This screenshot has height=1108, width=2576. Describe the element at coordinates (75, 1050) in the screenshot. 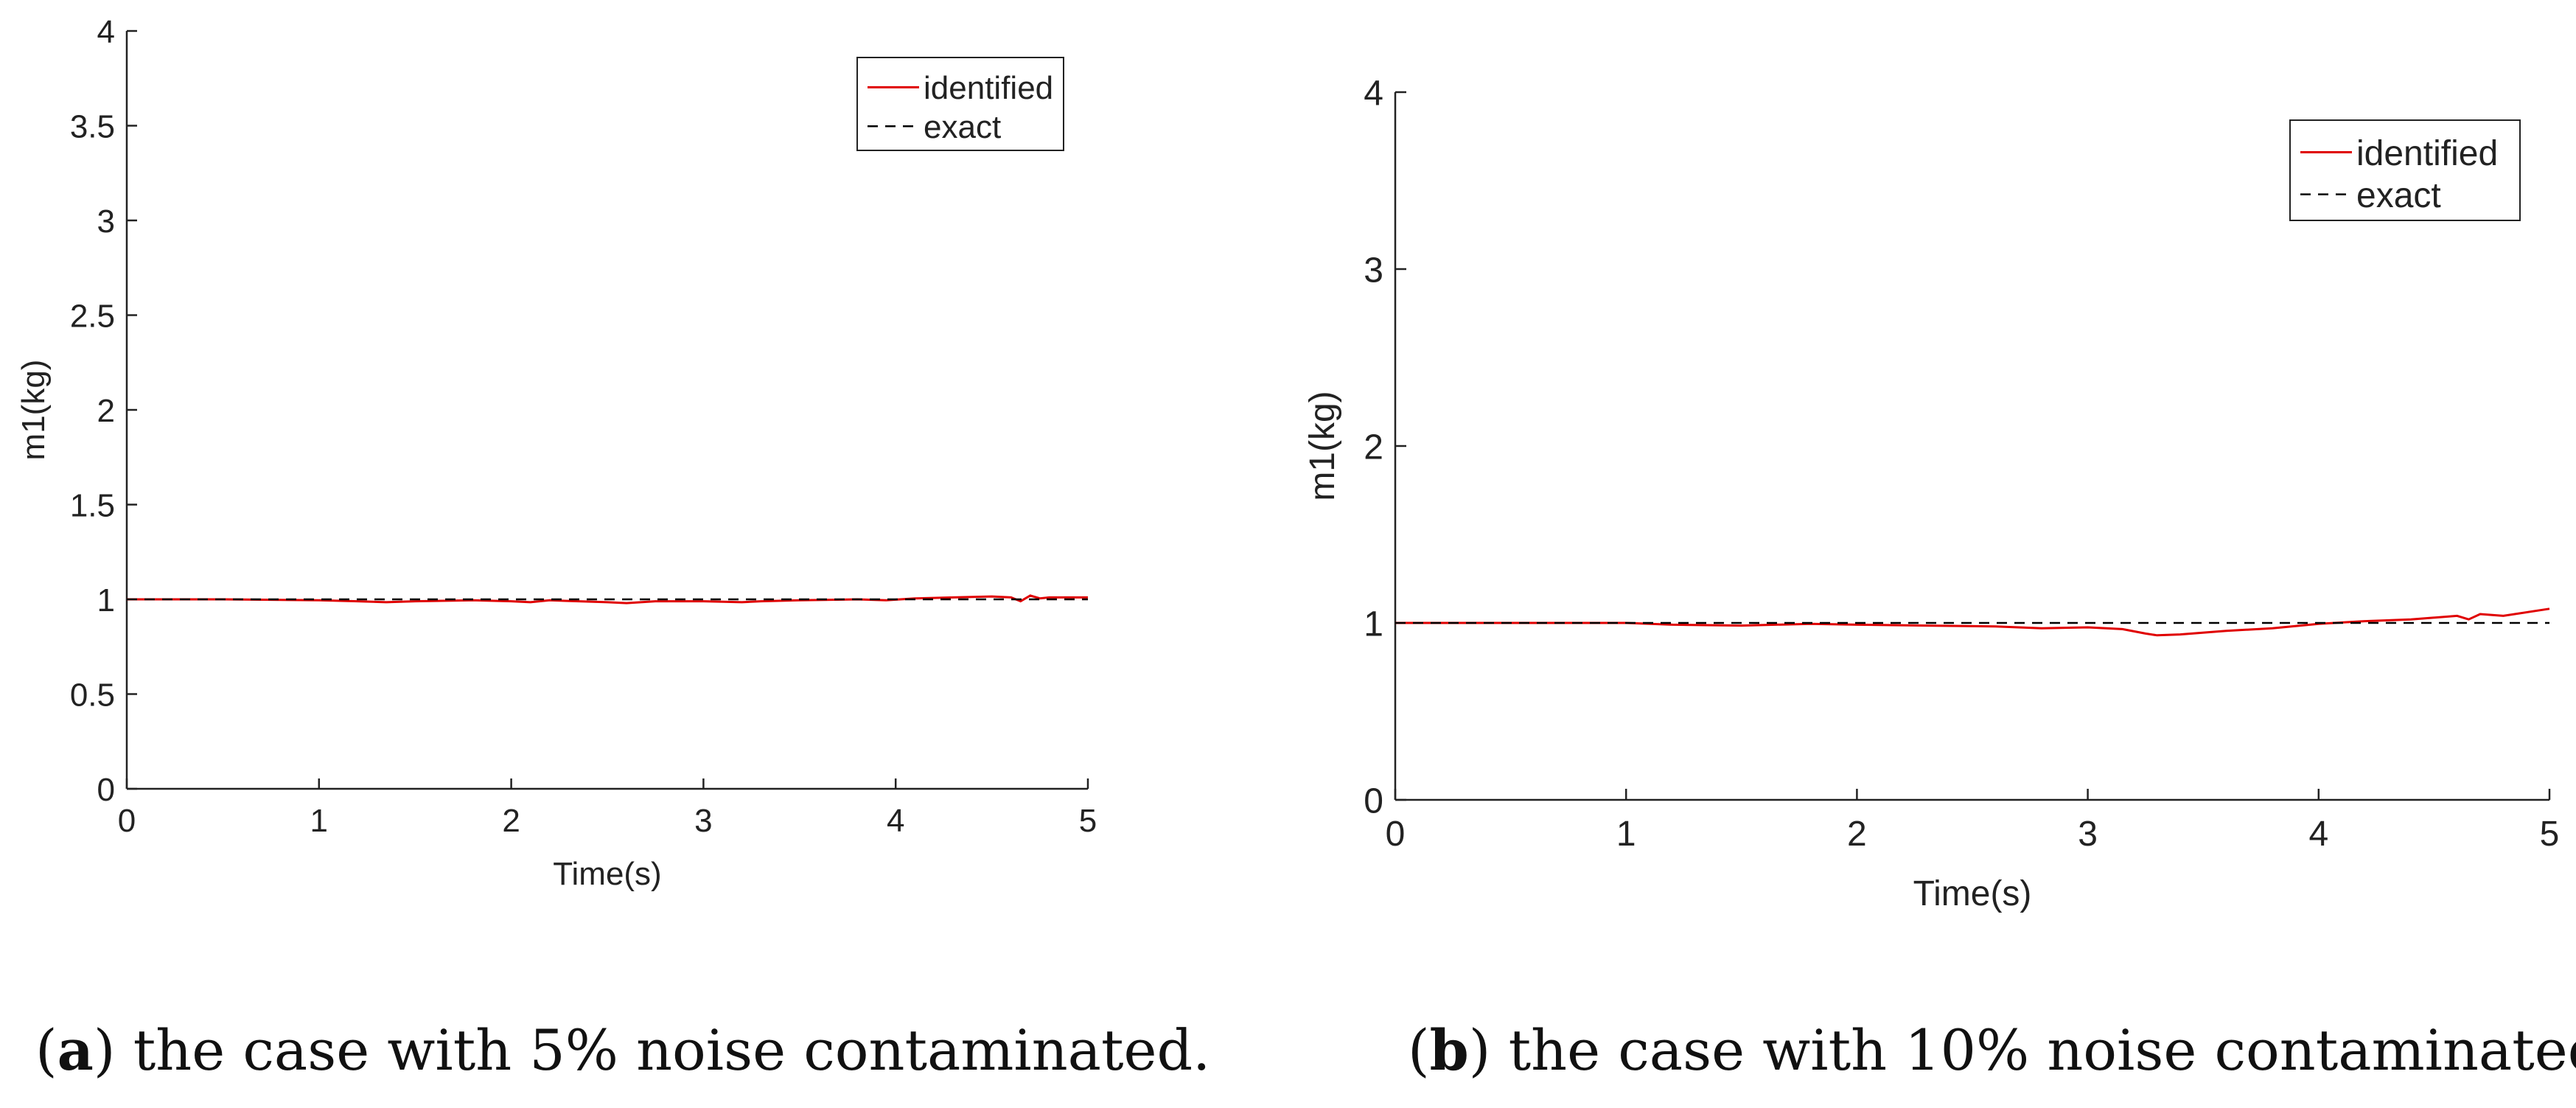

I see `caption-a-label: a` at that location.